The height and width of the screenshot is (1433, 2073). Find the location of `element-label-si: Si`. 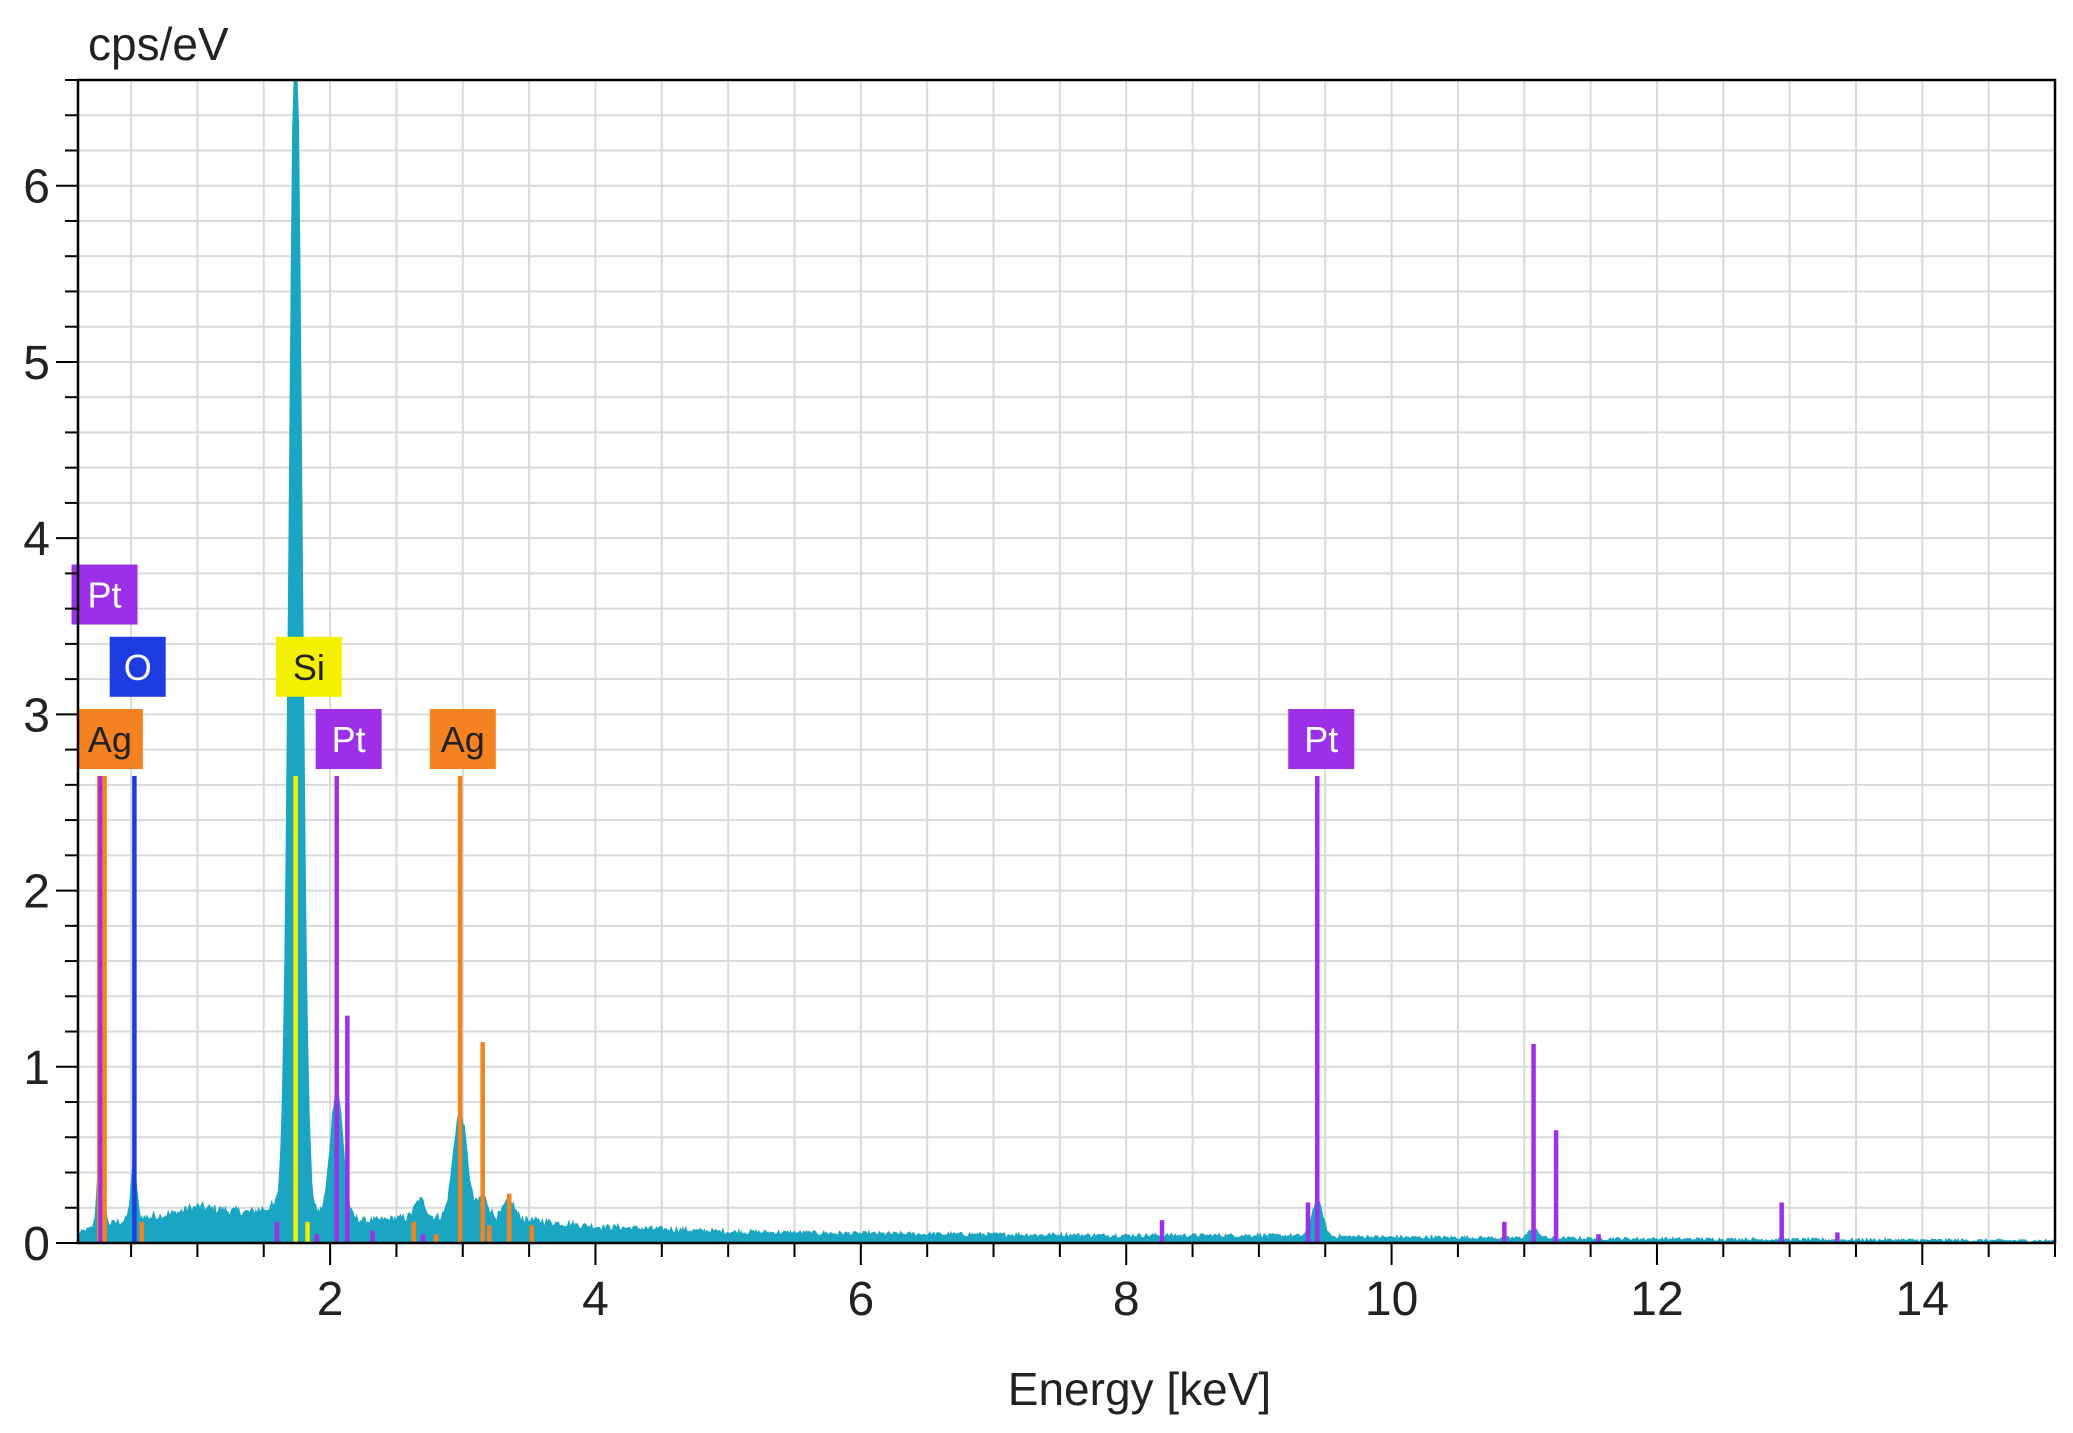

element-label-si: Si is located at coordinates (308, 666).